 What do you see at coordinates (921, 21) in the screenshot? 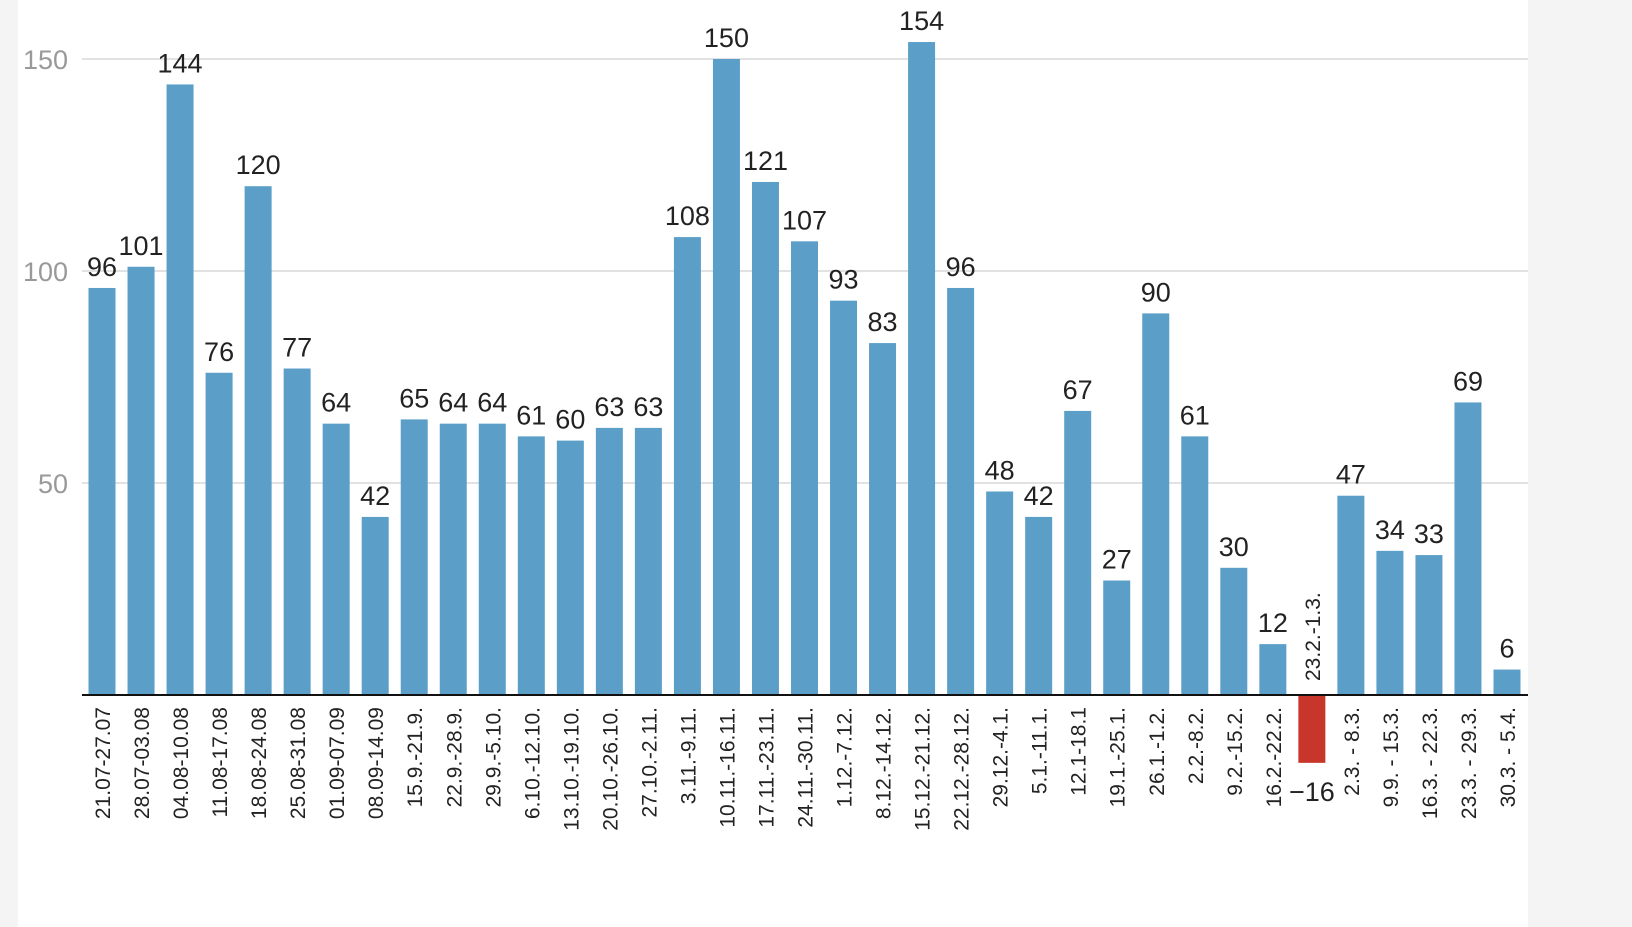
I see `value-label: 154` at bounding box center [921, 21].